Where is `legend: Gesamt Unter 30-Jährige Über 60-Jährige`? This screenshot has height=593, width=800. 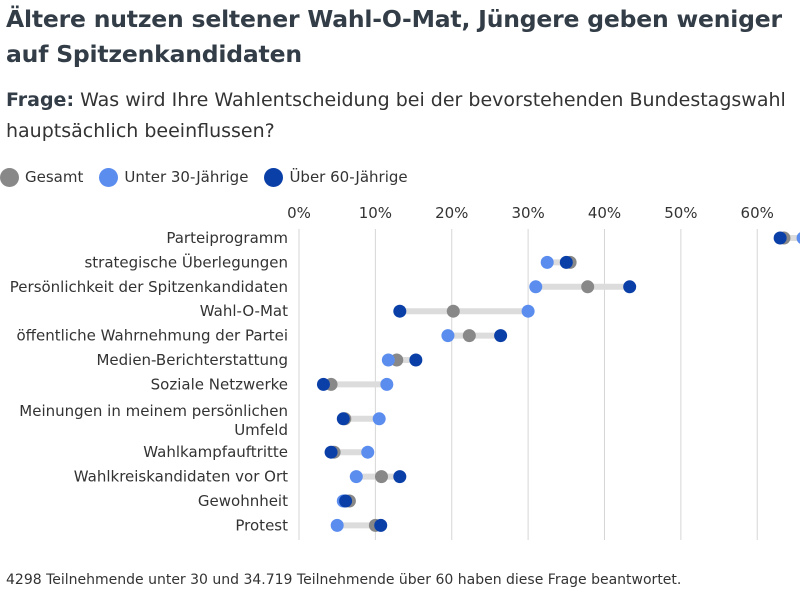 legend: Gesamt Unter 30-Jährige Über 60-Jährige is located at coordinates (212, 177).